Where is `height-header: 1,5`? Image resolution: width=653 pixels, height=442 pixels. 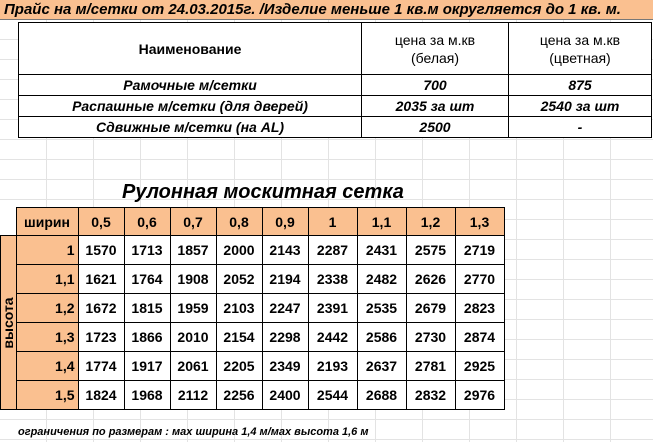 height-header: 1,5 is located at coordinates (47, 395).